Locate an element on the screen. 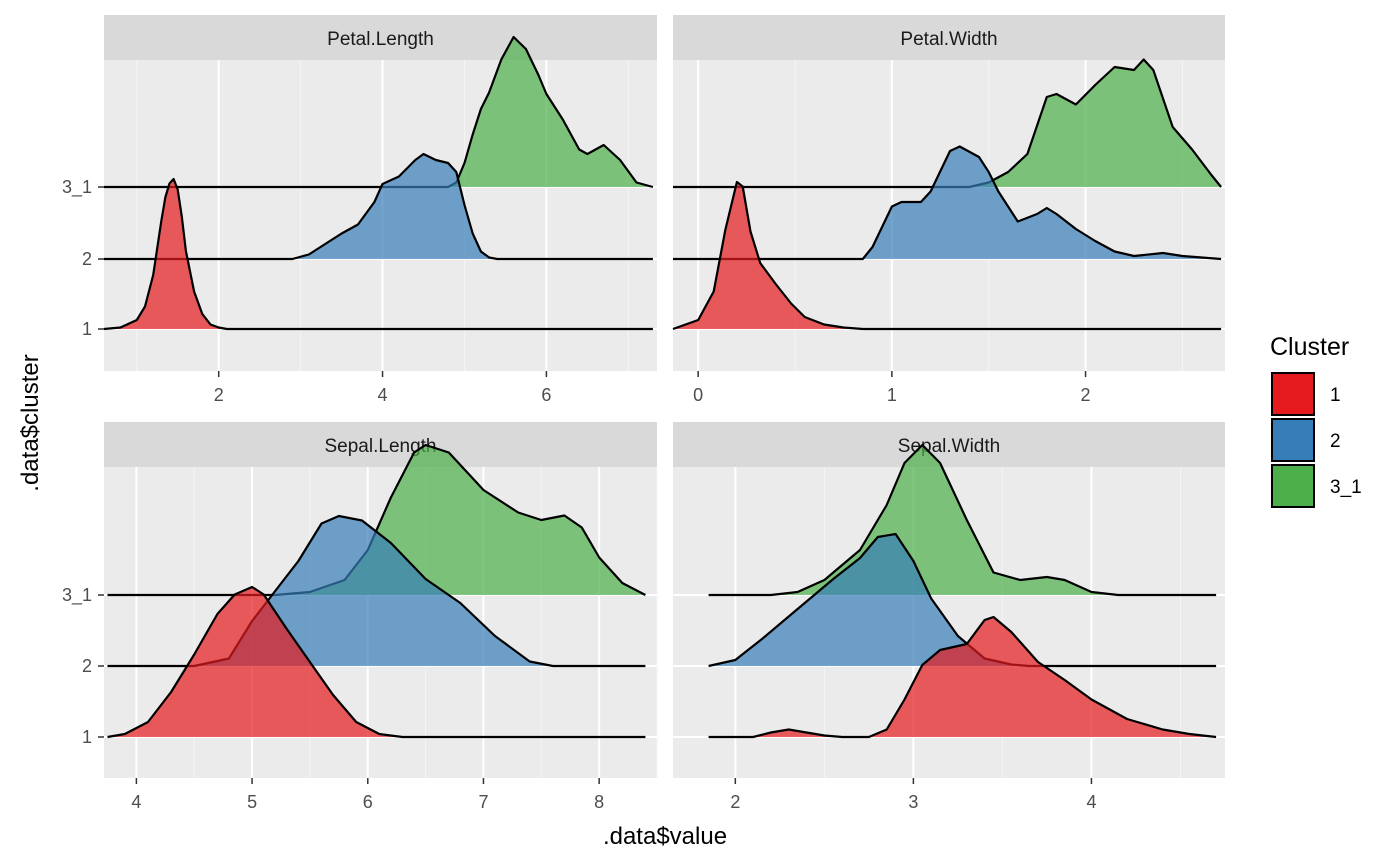  legend-label: 1 is located at coordinates (1335, 395).